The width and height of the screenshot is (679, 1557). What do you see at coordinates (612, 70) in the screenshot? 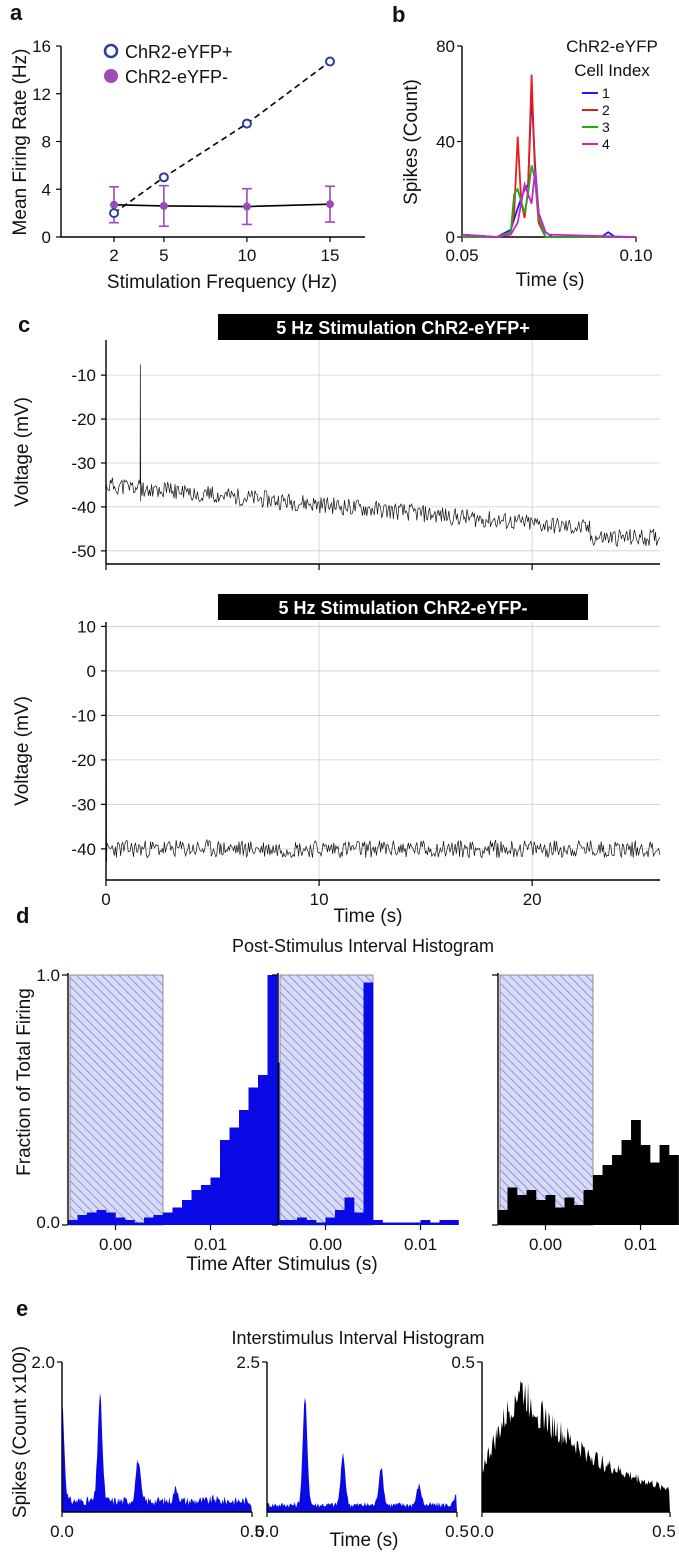
I see `legend-title: Cell Index` at bounding box center [612, 70].